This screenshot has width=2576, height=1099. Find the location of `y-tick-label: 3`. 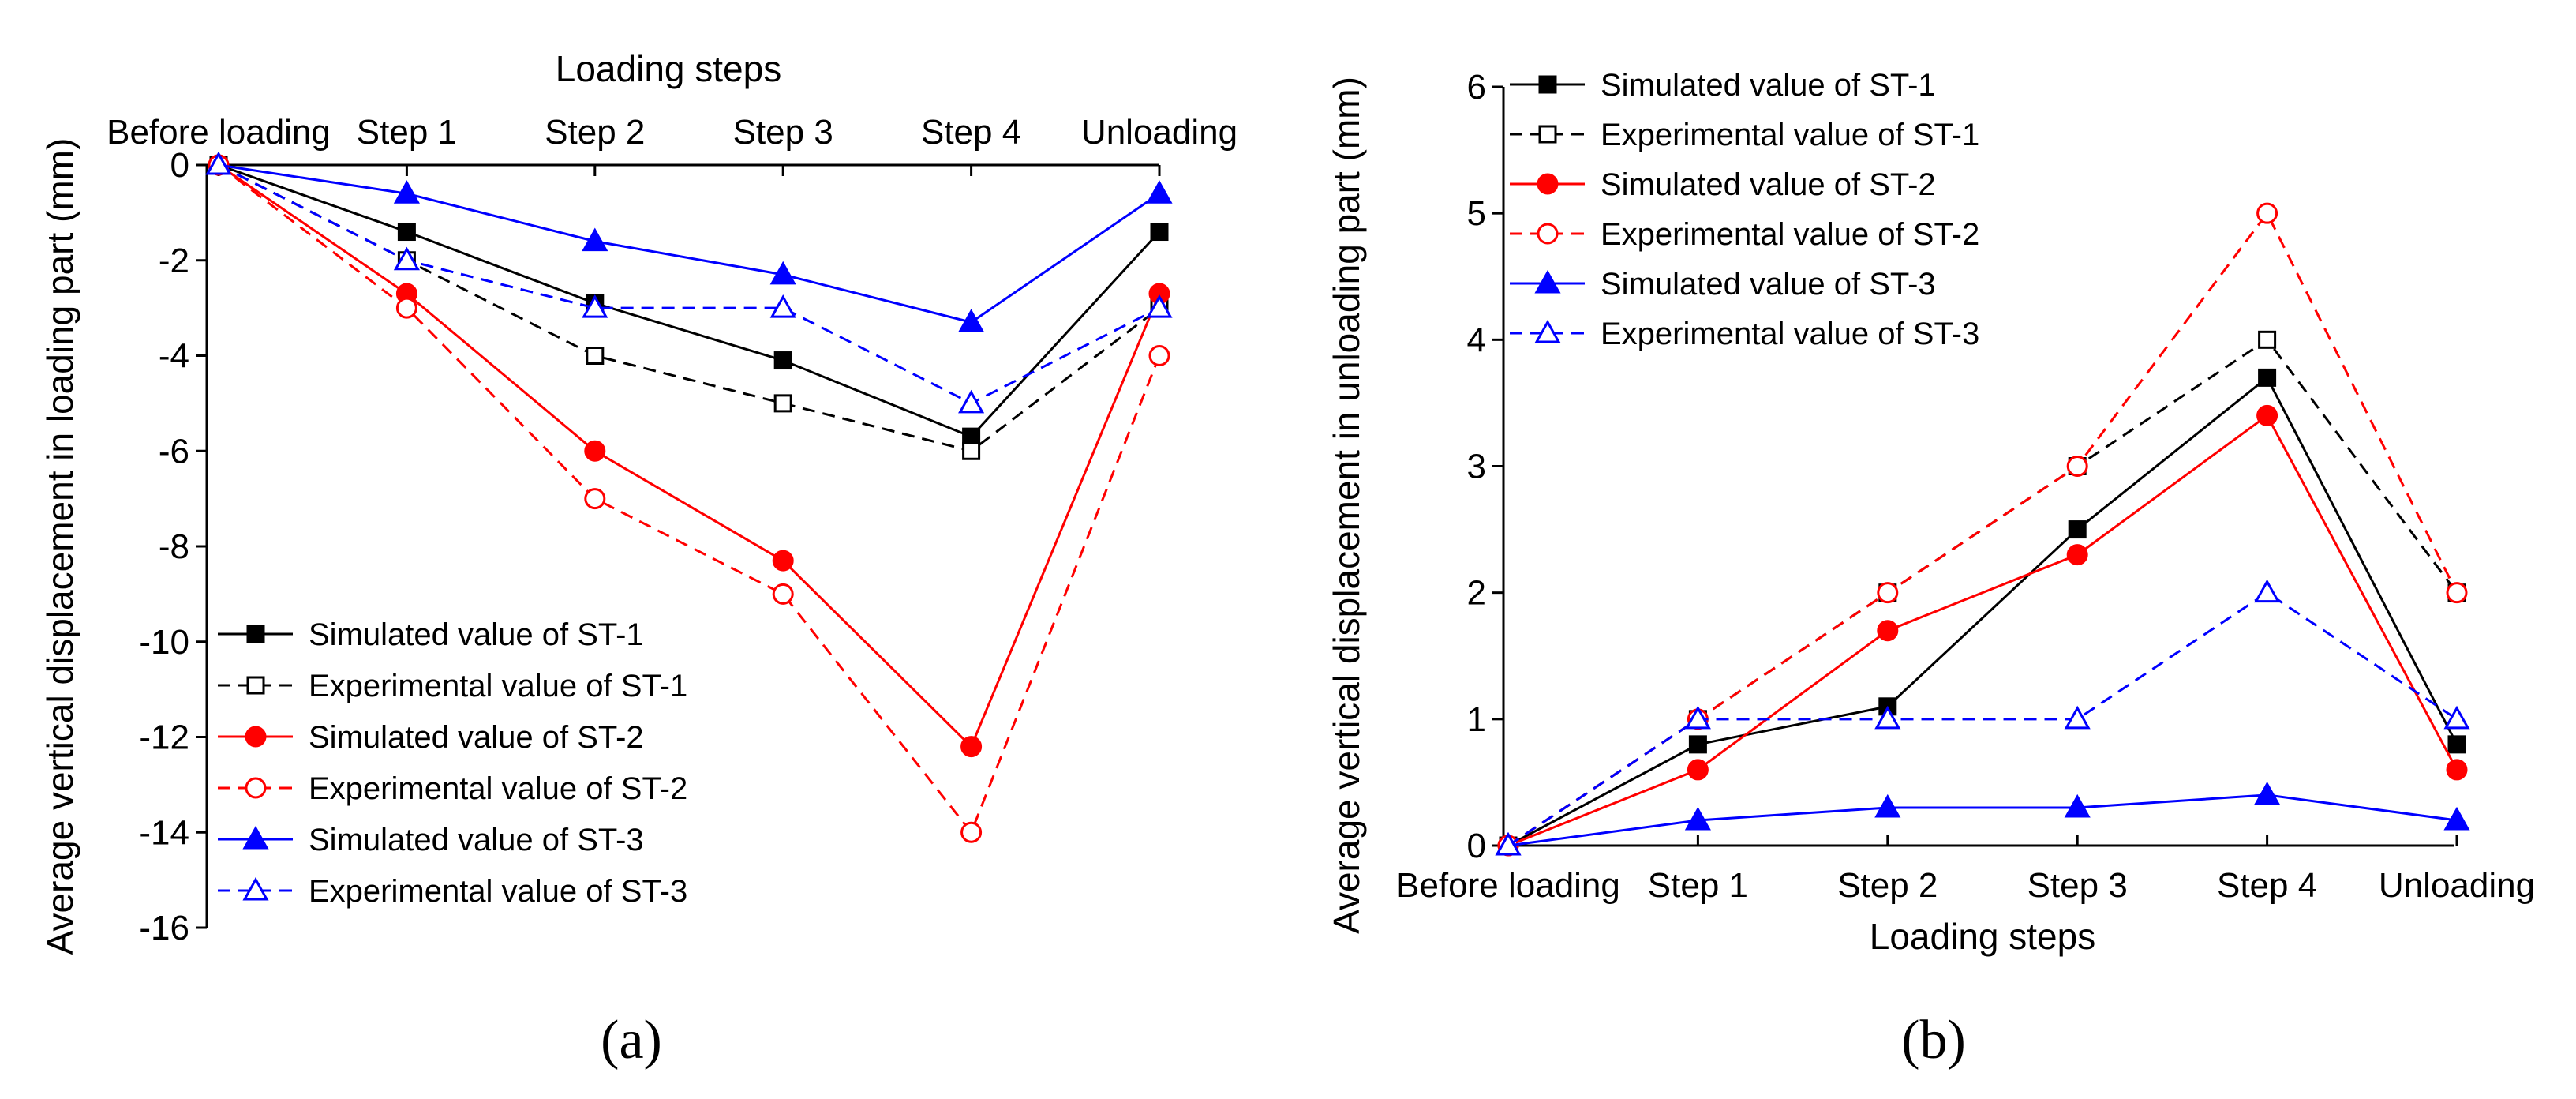

y-tick-label: 3 is located at coordinates (1476, 467).